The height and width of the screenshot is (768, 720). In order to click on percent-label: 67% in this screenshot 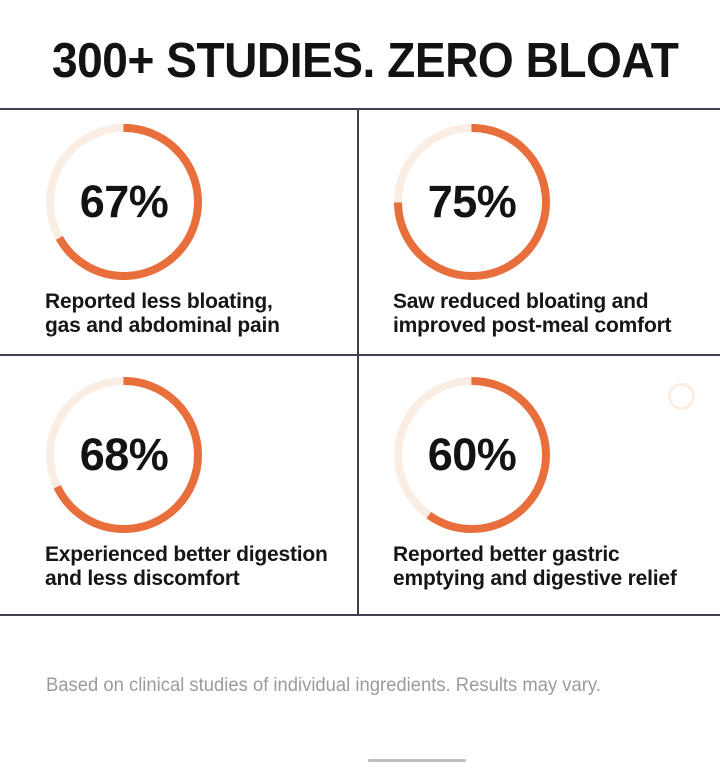, I will do `click(124, 201)`.